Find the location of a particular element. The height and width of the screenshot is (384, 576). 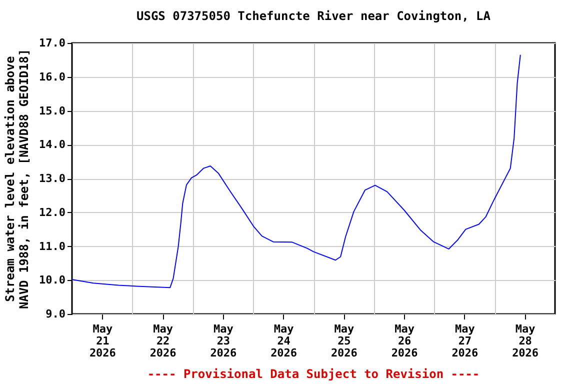

y-tick-label: 17.0 is located at coordinates (52, 43).